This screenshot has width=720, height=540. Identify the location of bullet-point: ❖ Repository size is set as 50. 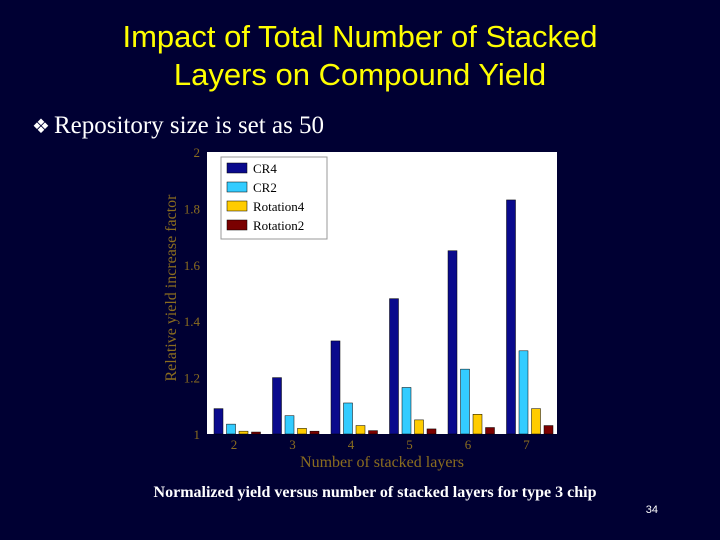
(178, 126).